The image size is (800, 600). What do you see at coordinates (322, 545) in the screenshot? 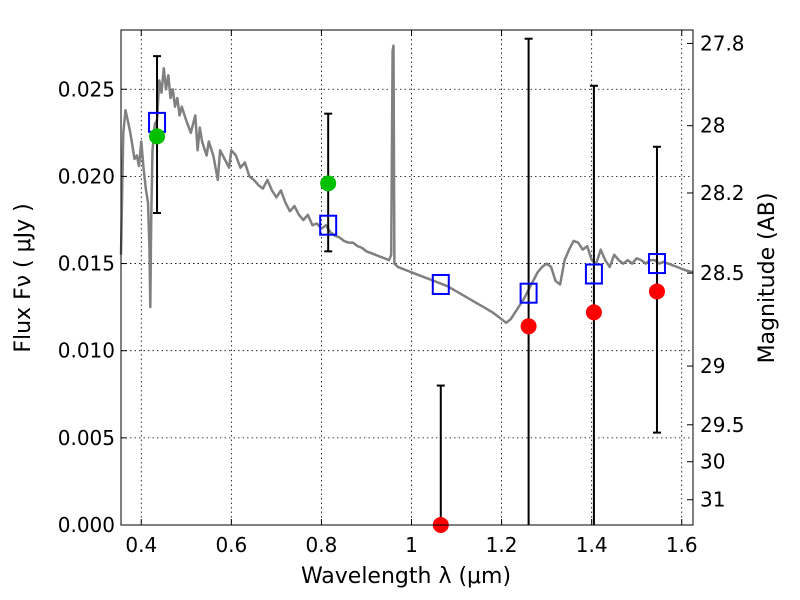
I see `x-tick-label: 0.8` at bounding box center [322, 545].